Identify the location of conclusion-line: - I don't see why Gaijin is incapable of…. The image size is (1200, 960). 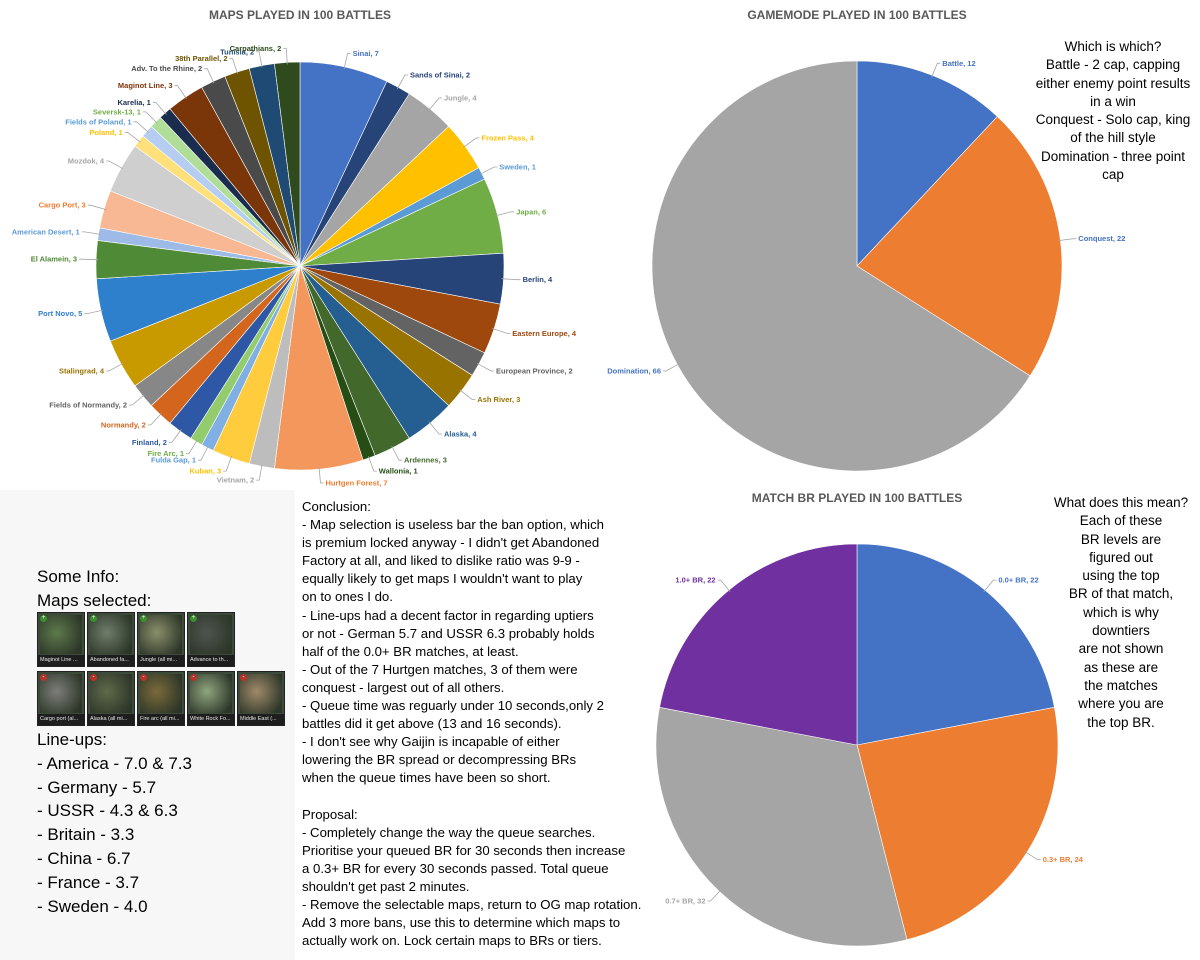
(431, 742).